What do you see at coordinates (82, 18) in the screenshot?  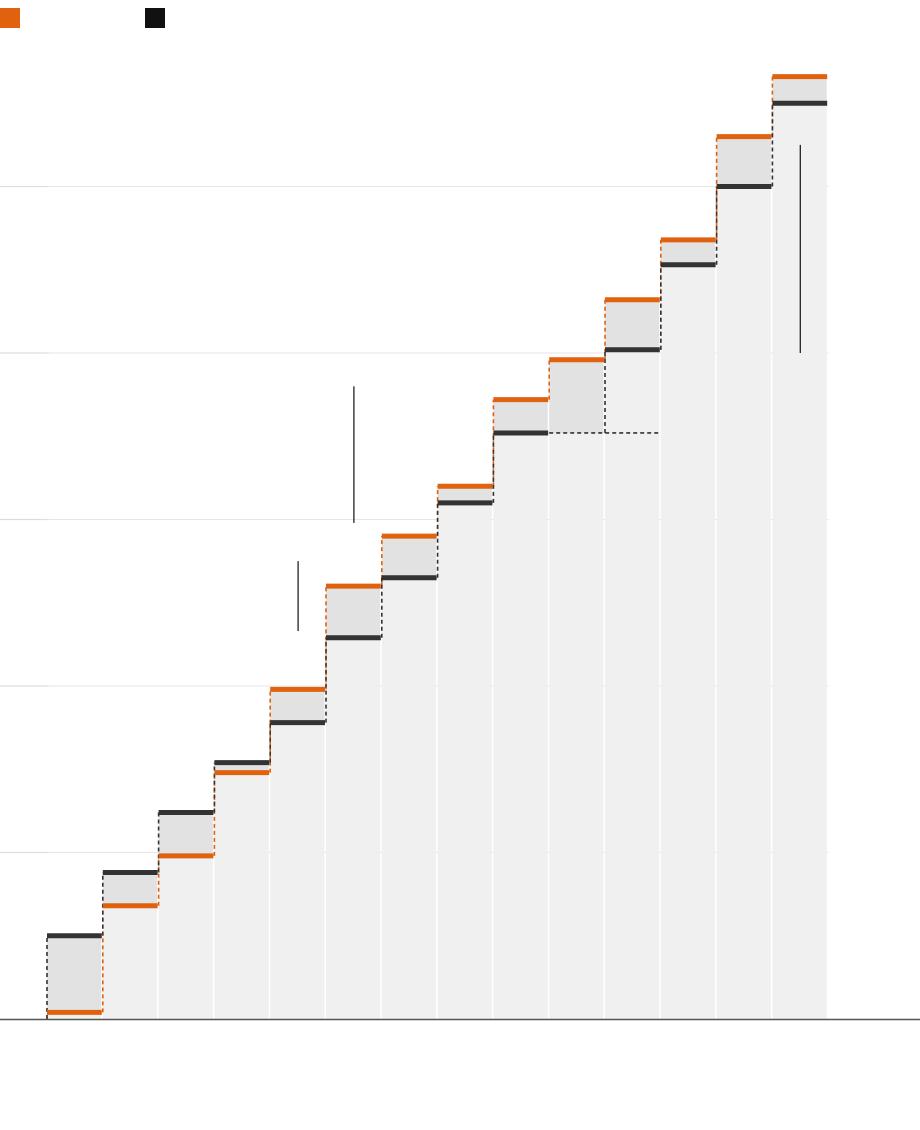 I see `legend` at bounding box center [82, 18].